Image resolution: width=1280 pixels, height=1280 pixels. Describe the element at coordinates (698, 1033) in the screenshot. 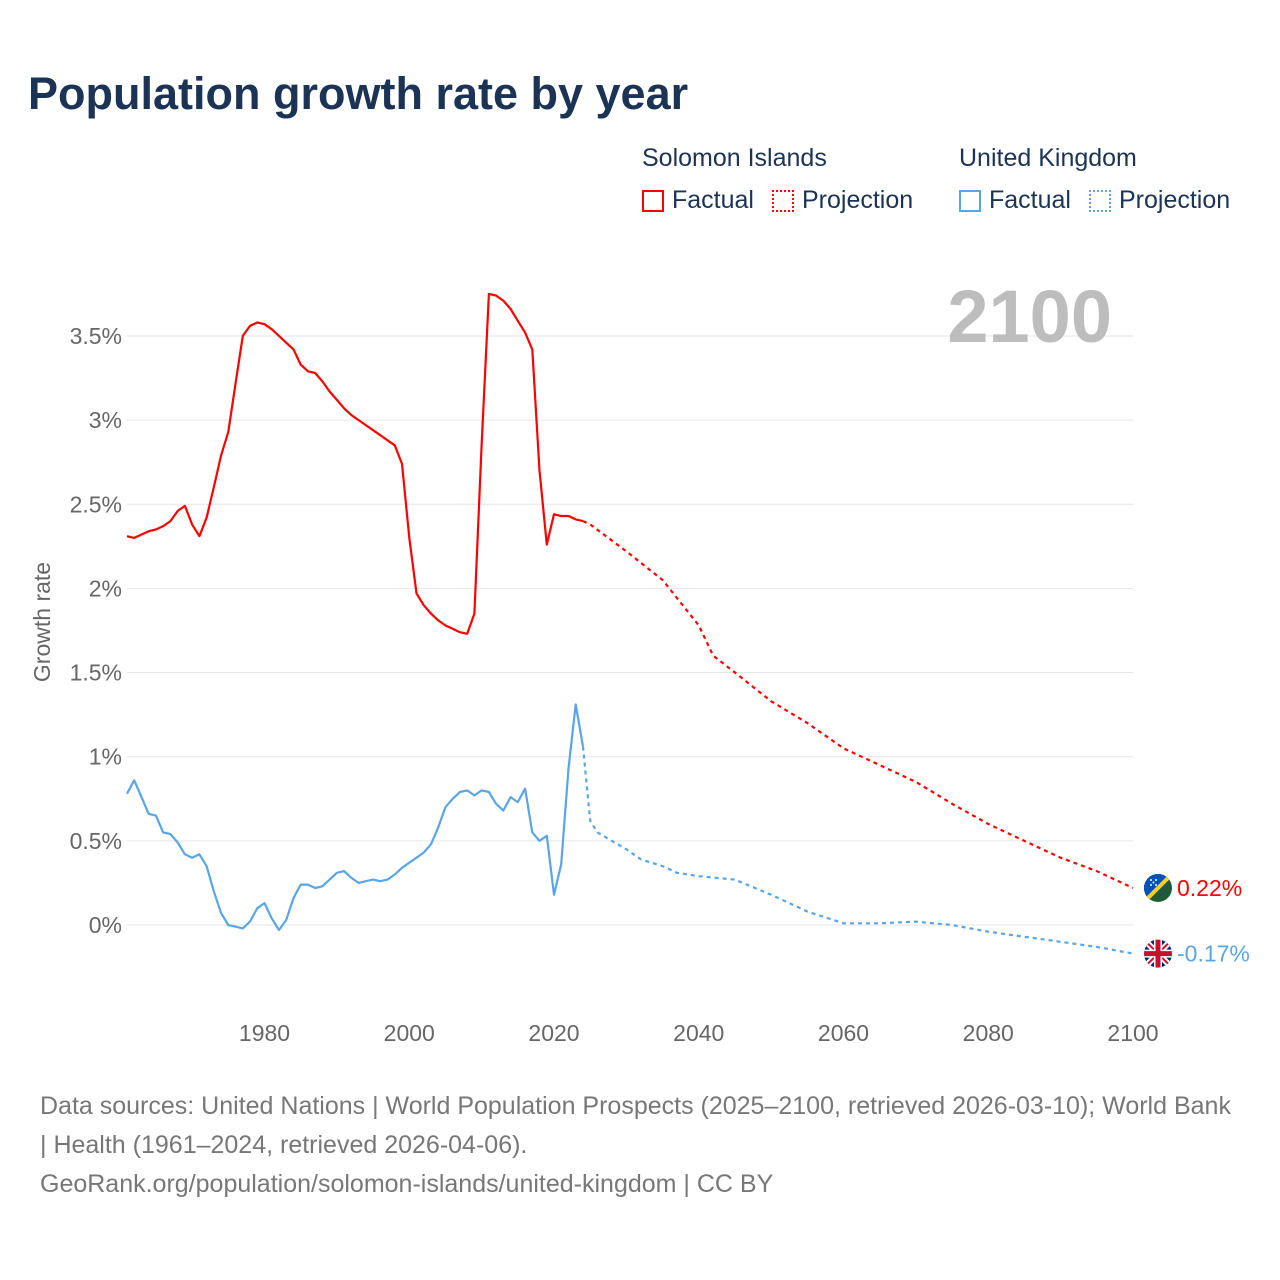

I see `x-tick-label: 2040` at that location.